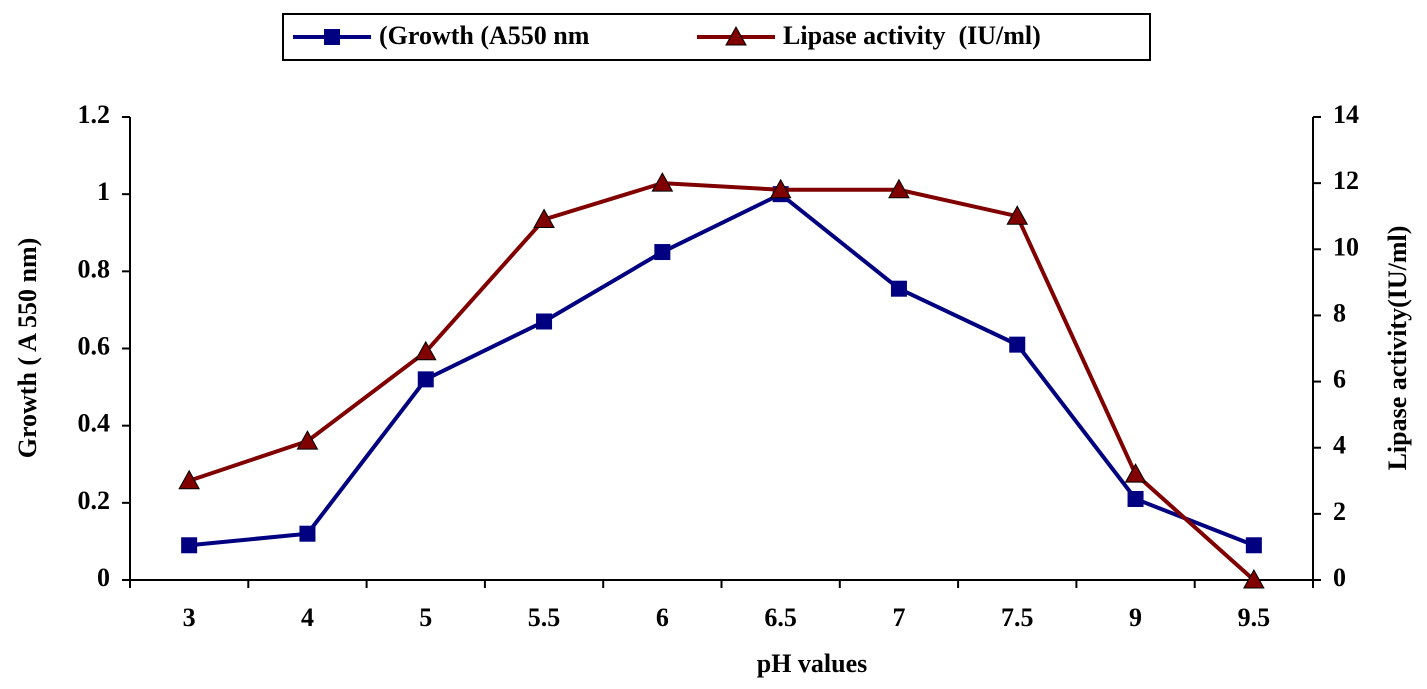 The height and width of the screenshot is (689, 1427). I want to click on x-tick-label: 5.5, so click(544, 617).